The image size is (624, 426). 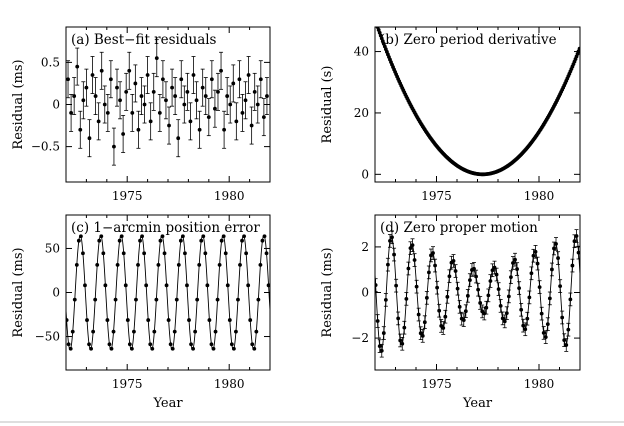 I want to click on y-tick-label: 20, so click(x=361, y=113).